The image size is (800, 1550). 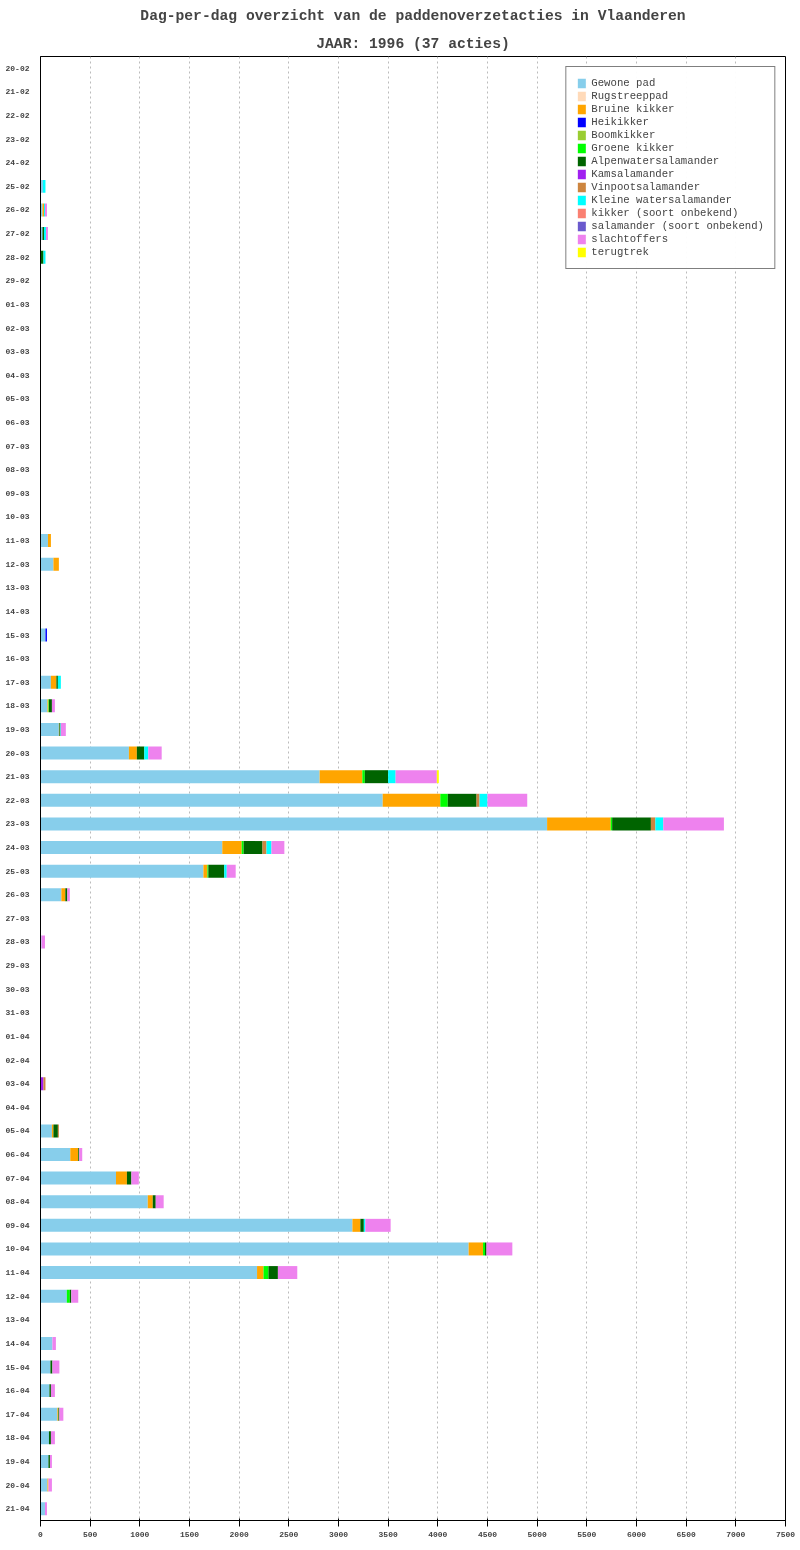 What do you see at coordinates (620, 252) in the screenshot?
I see `legend-label: terugtrek` at bounding box center [620, 252].